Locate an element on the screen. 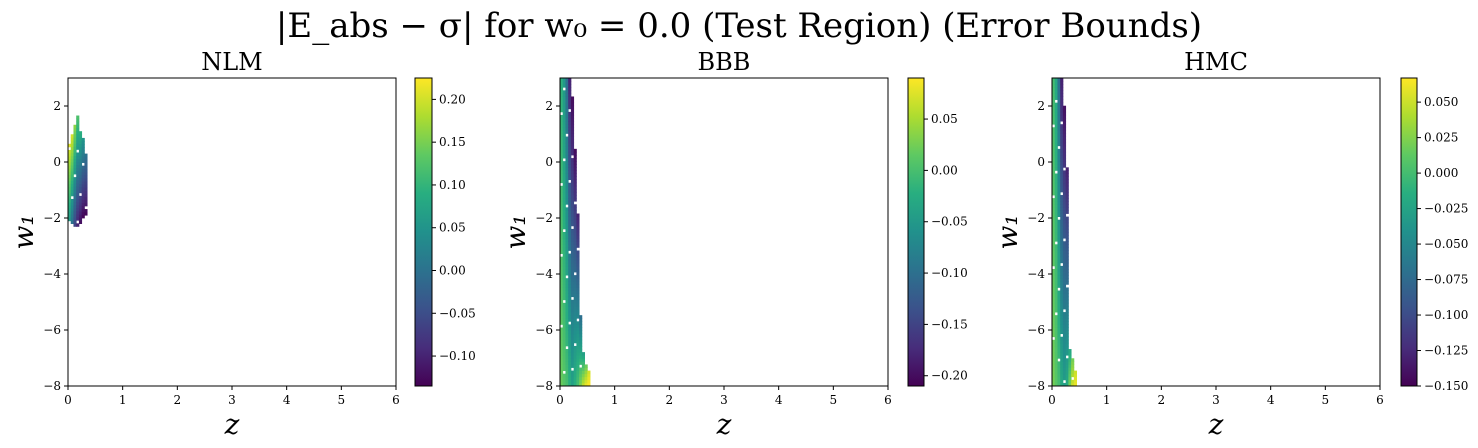 The image size is (1478, 448). y-axis-label: w₁ is located at coordinates (23, 231).